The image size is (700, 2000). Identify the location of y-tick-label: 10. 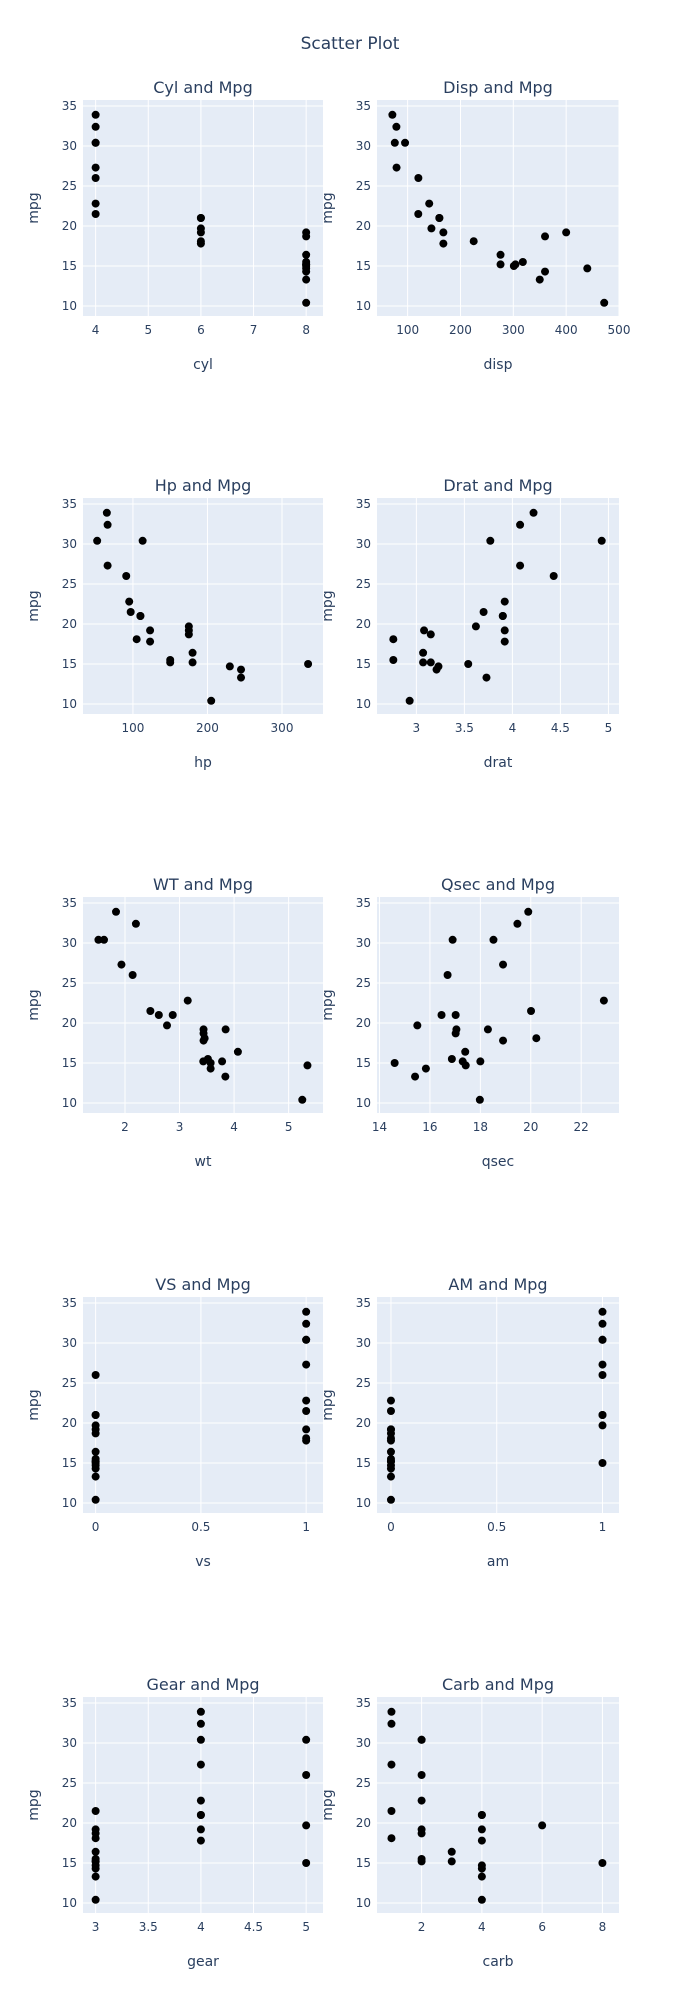
(363, 306).